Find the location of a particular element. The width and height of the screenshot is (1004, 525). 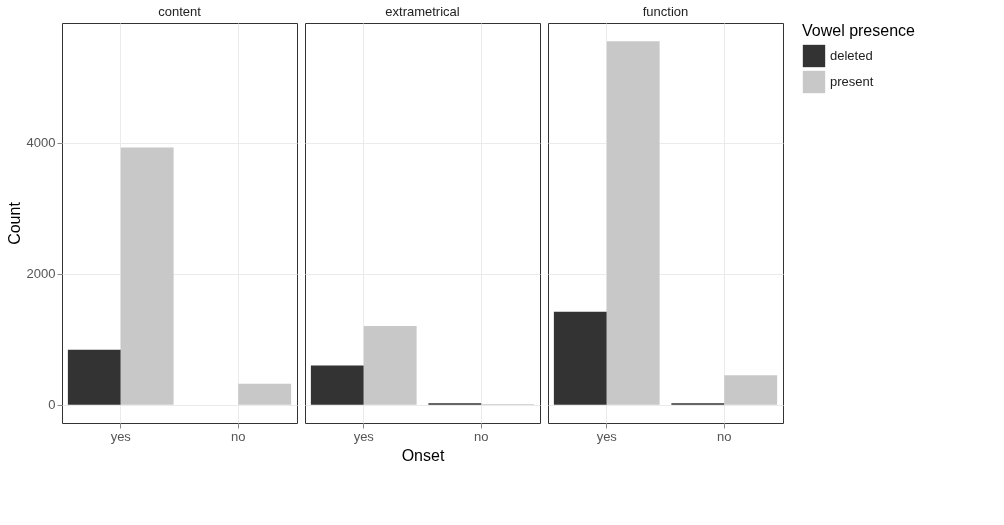

chart-title: extrametrical is located at coordinates (422, 11).